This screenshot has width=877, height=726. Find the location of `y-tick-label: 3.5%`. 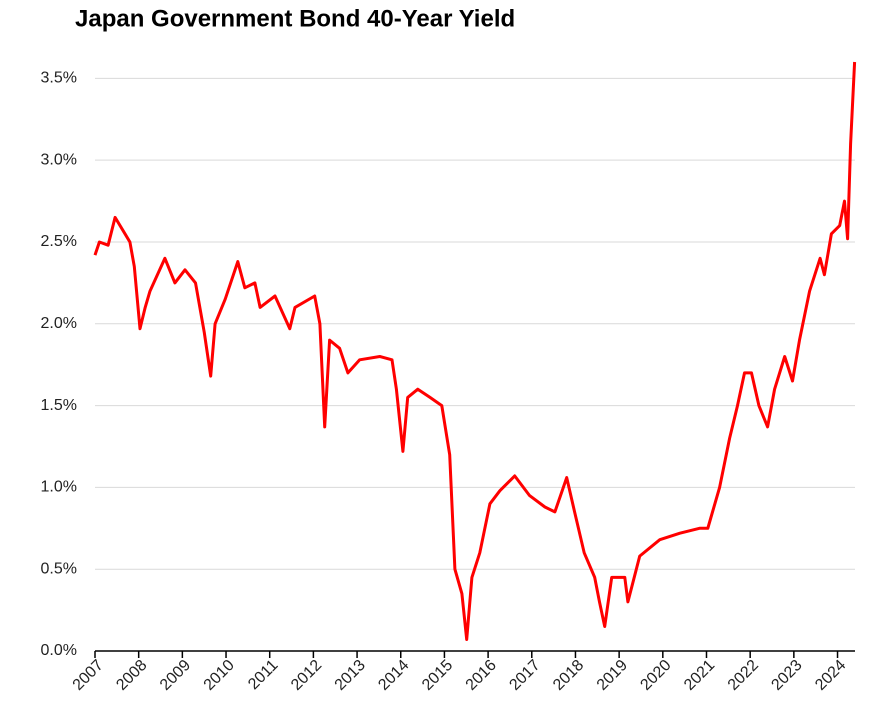

y-tick-label: 3.5% is located at coordinates (59, 78).